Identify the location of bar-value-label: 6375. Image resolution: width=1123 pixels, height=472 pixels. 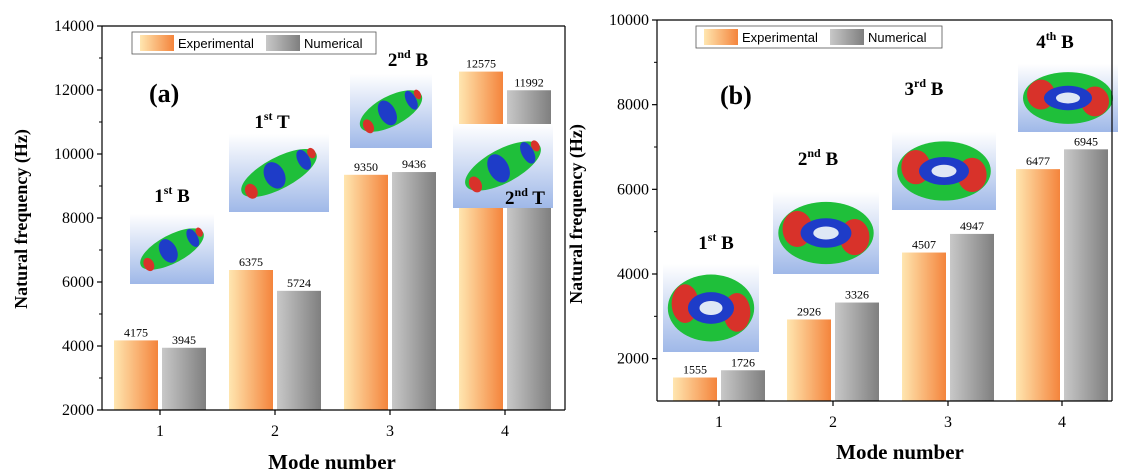
(251, 262).